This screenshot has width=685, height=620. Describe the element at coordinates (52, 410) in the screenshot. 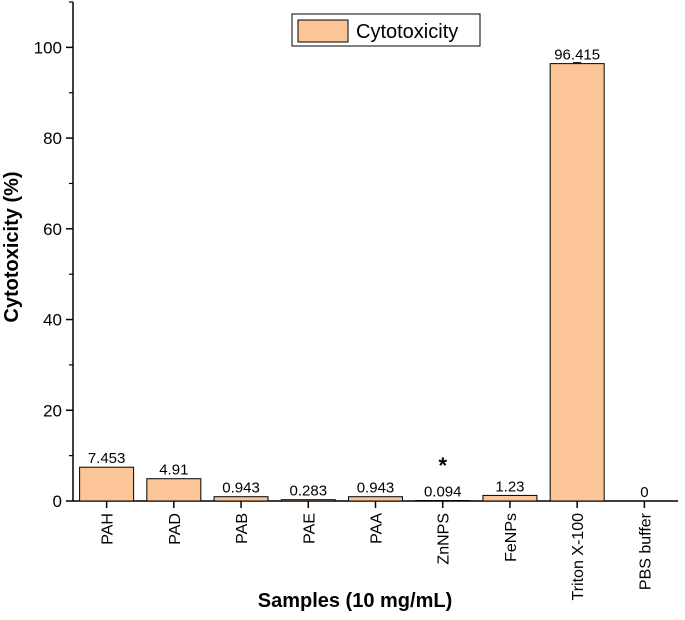

I see `y-tick-label: 20` at that location.